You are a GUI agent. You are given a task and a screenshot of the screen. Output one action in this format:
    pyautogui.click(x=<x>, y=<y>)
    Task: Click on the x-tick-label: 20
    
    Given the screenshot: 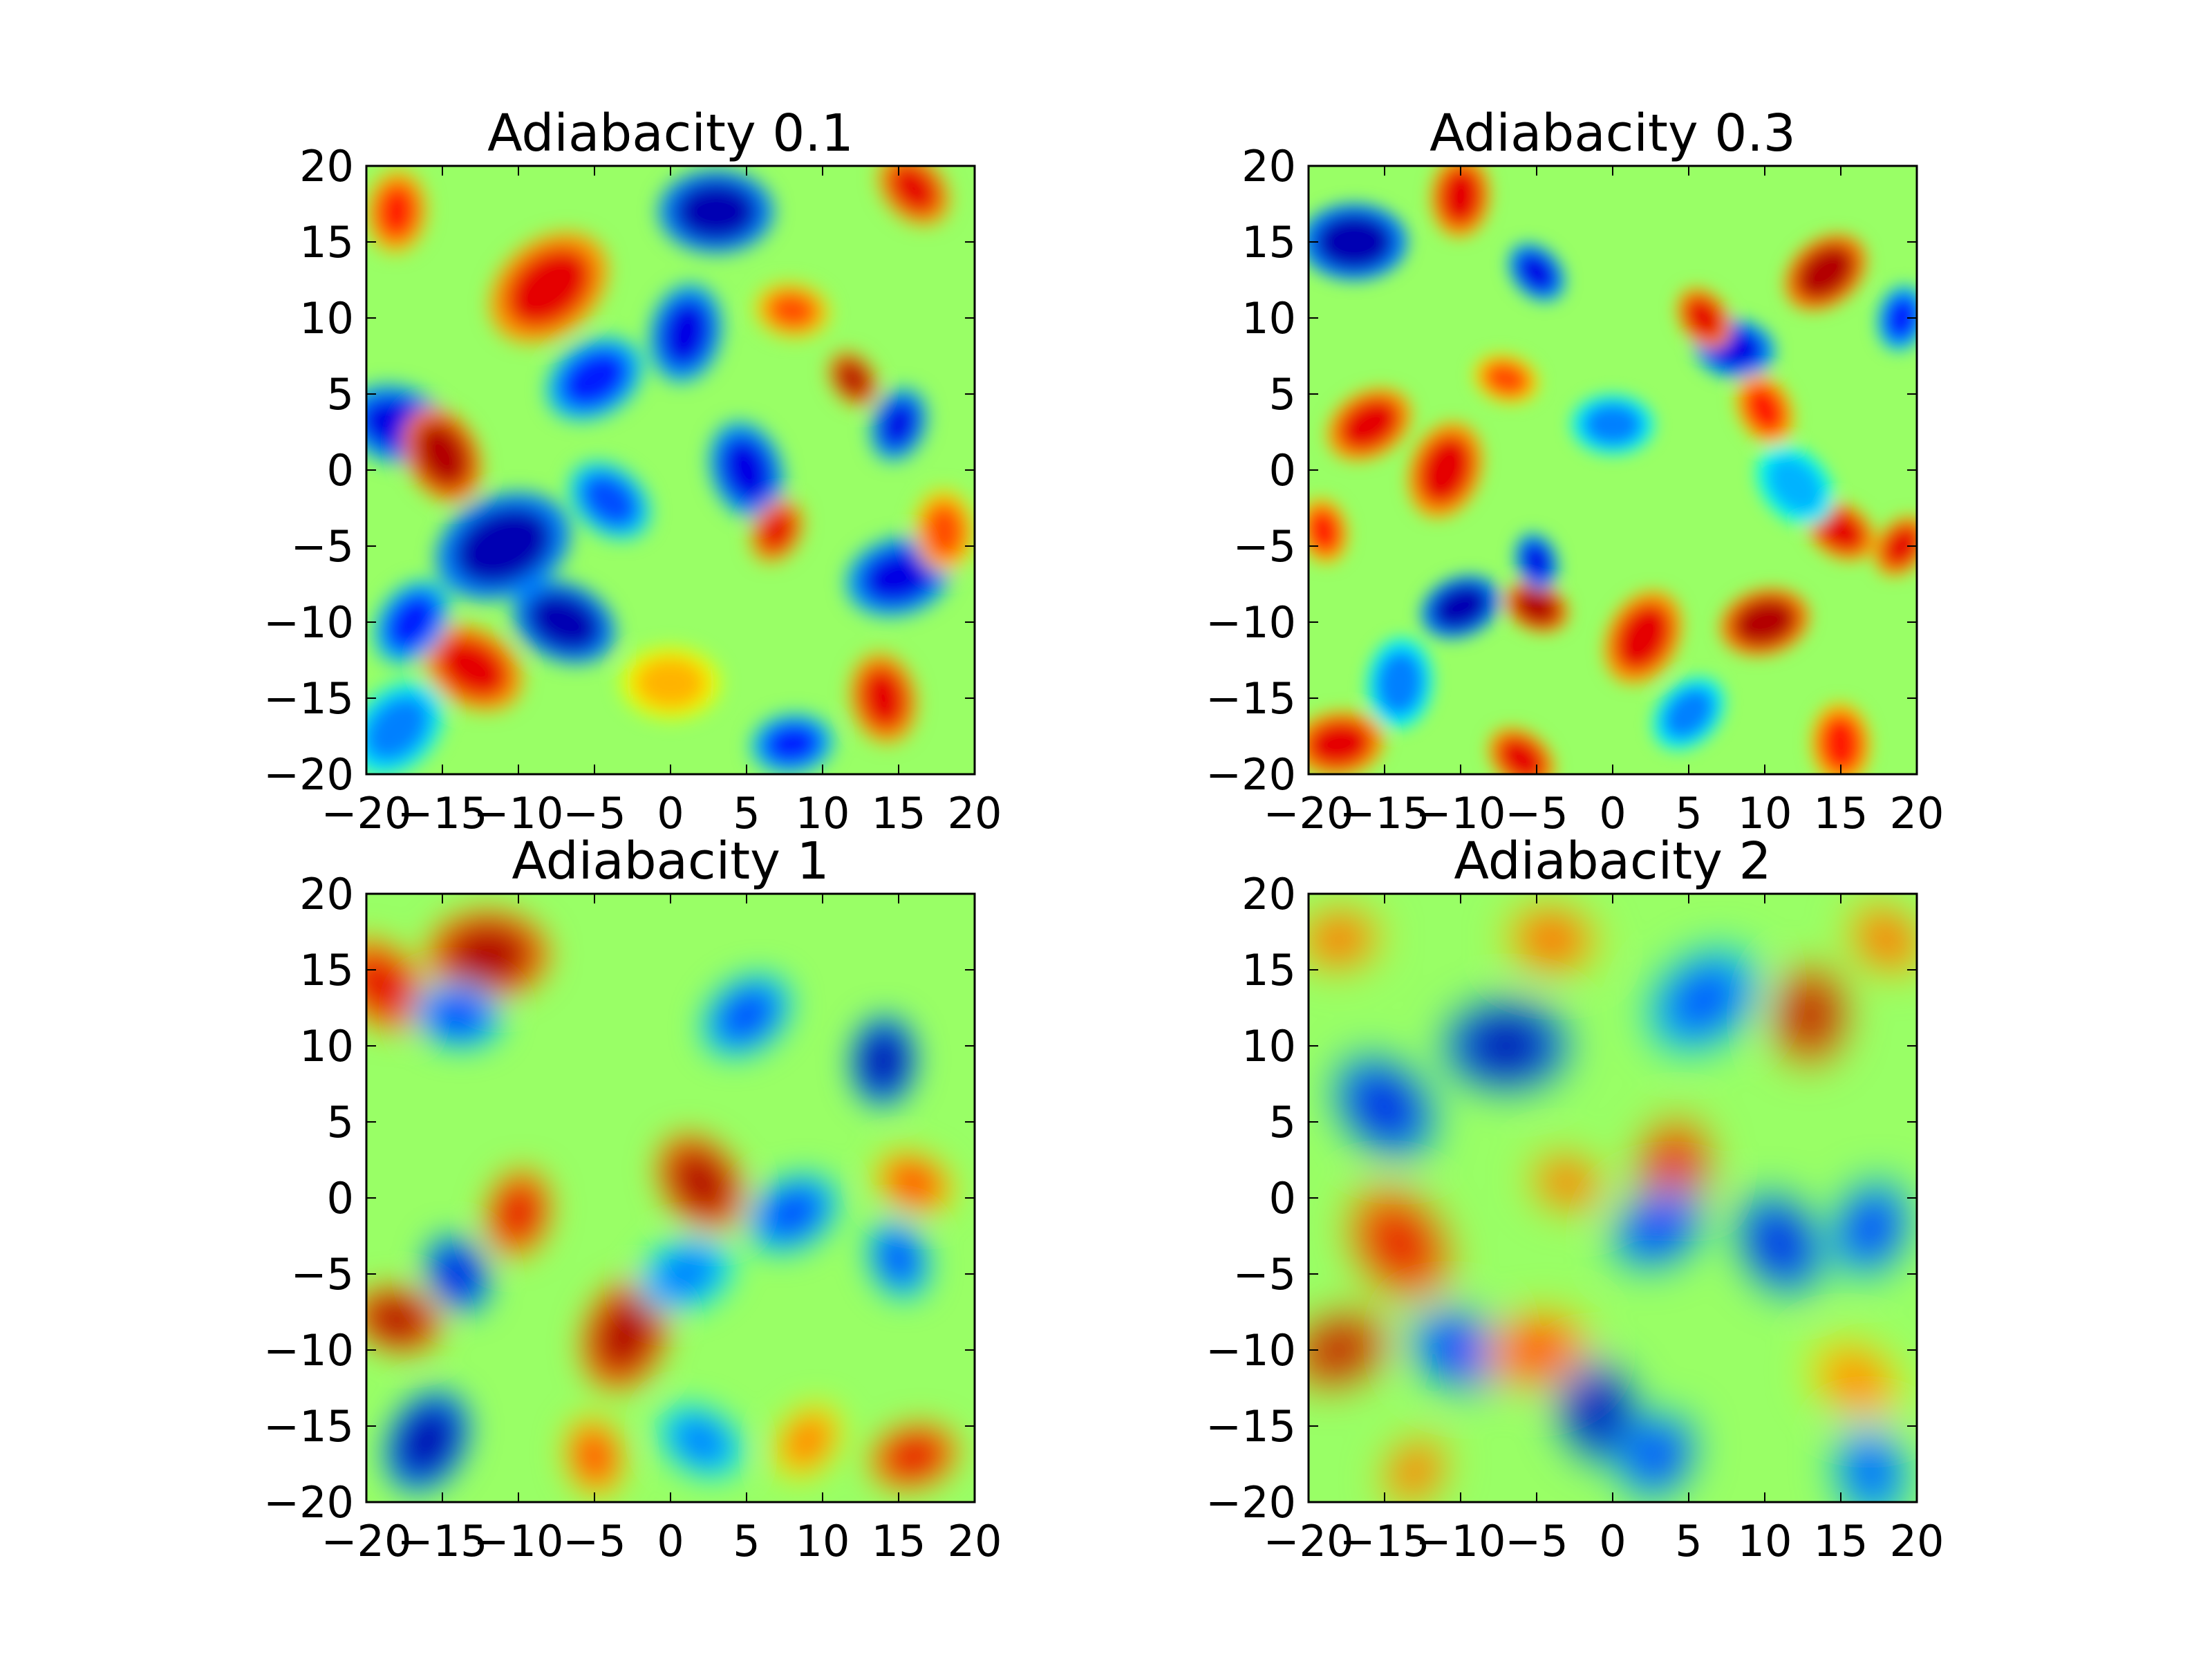 What is the action you would take?
    pyautogui.click(x=1917, y=813)
    